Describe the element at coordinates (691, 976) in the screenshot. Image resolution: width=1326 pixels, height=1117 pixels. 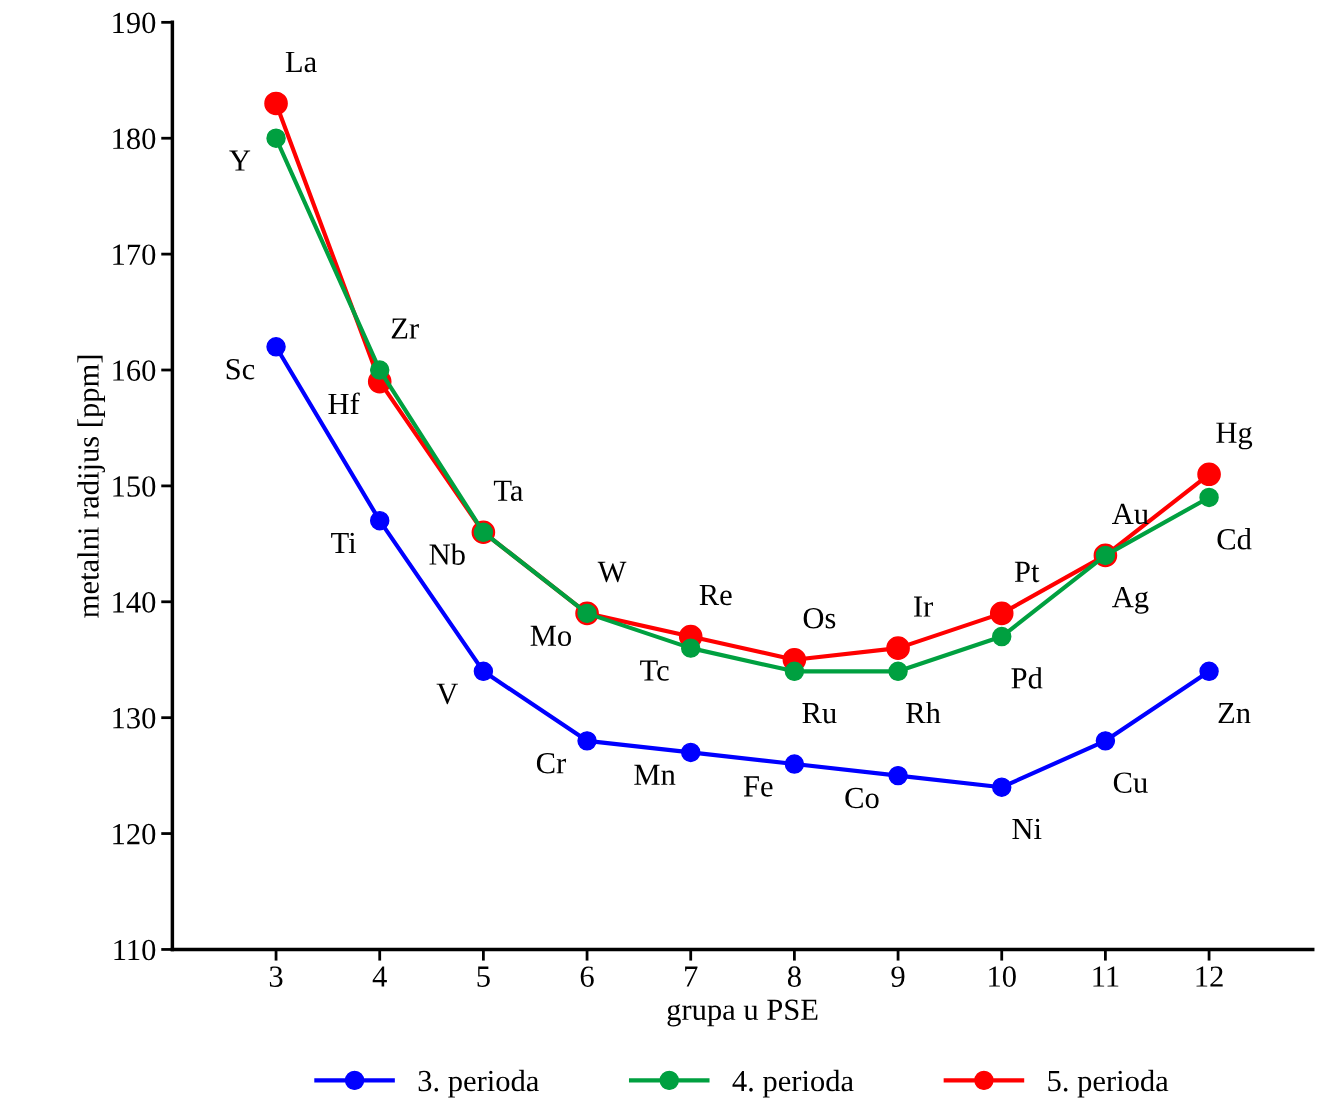
I see `x-tick-label: 7` at that location.